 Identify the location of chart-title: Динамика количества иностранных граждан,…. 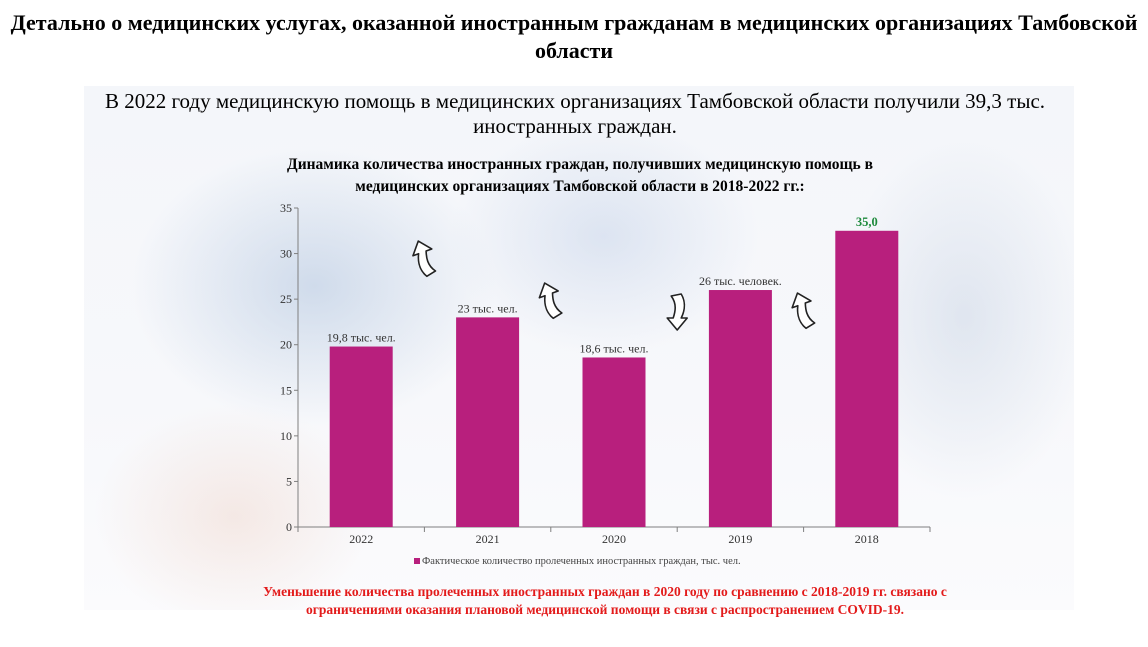
(580, 175).